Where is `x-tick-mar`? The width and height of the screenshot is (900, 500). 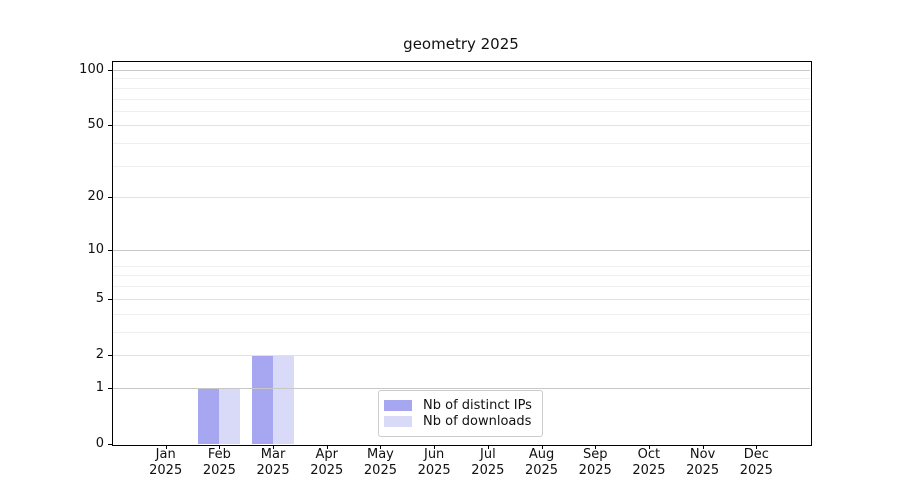
x-tick-mar is located at coordinates (274, 447).